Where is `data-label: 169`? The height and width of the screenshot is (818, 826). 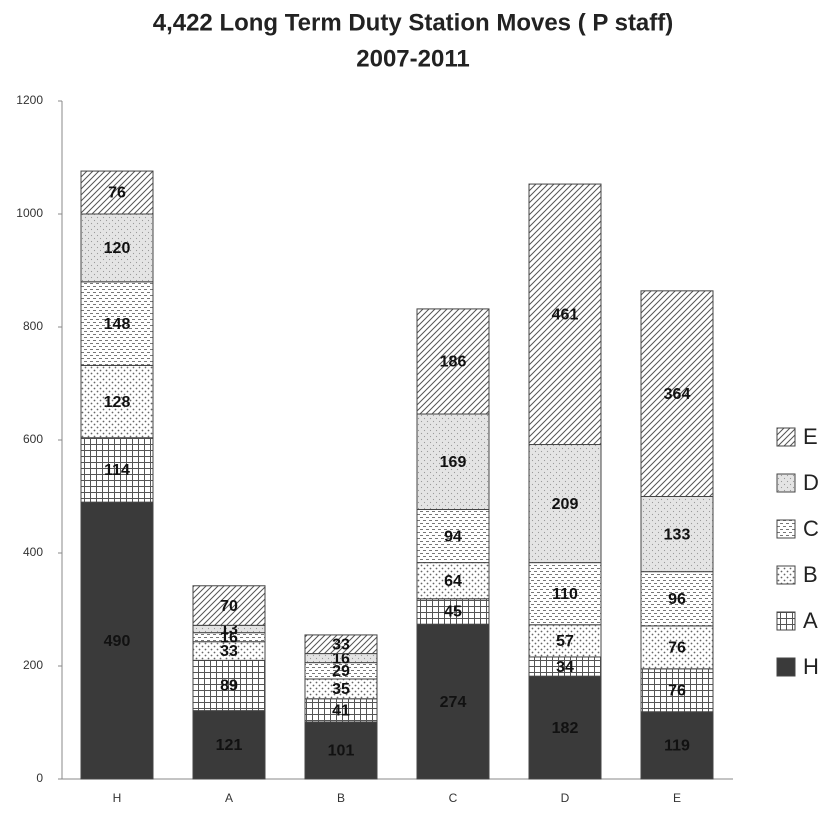 data-label: 169 is located at coordinates (453, 462).